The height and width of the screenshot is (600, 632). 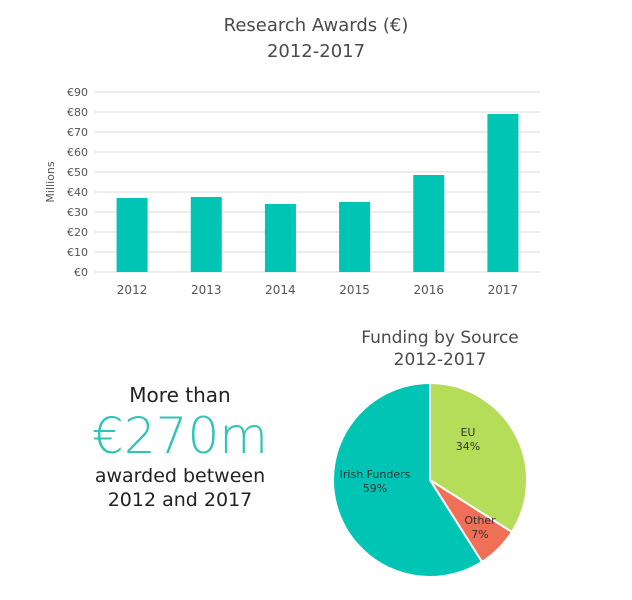 I want to click on pie-slice-eu, so click(x=478, y=457).